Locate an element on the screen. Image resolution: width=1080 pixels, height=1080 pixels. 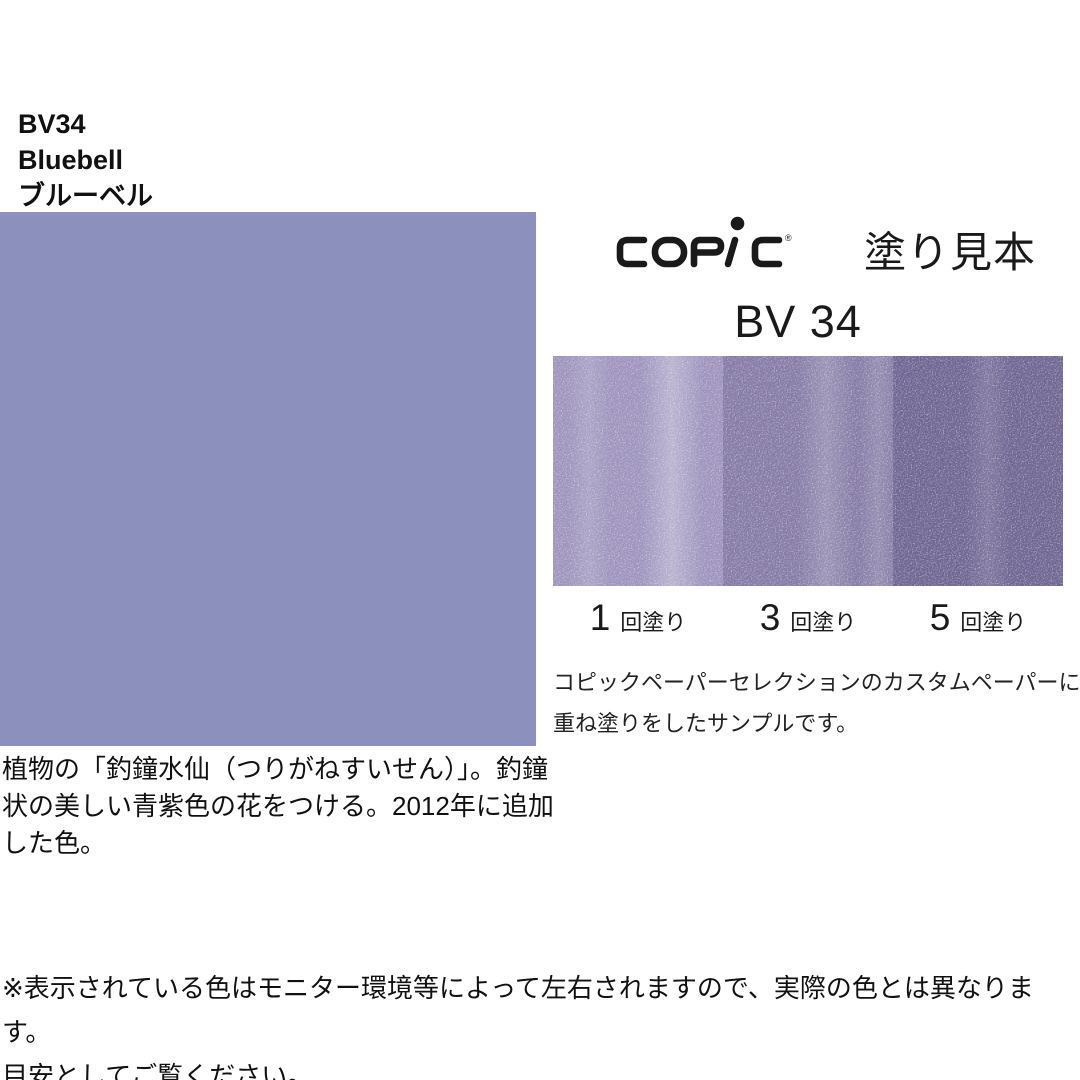
registered-trademark: ® is located at coordinates (788, 238).